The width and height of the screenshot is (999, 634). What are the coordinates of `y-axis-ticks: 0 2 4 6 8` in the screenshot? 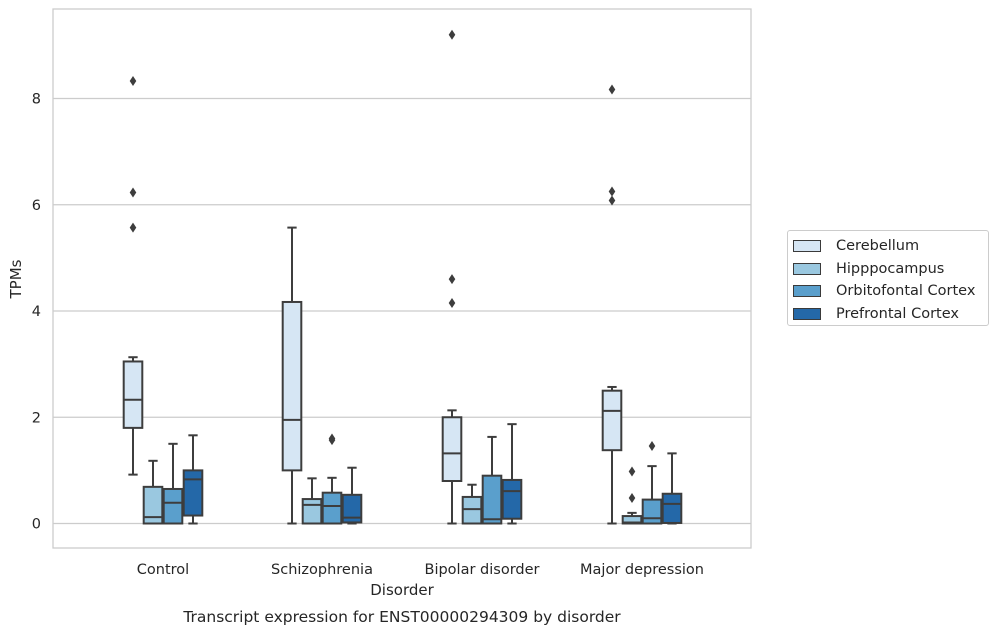 It's located at (36, 312).